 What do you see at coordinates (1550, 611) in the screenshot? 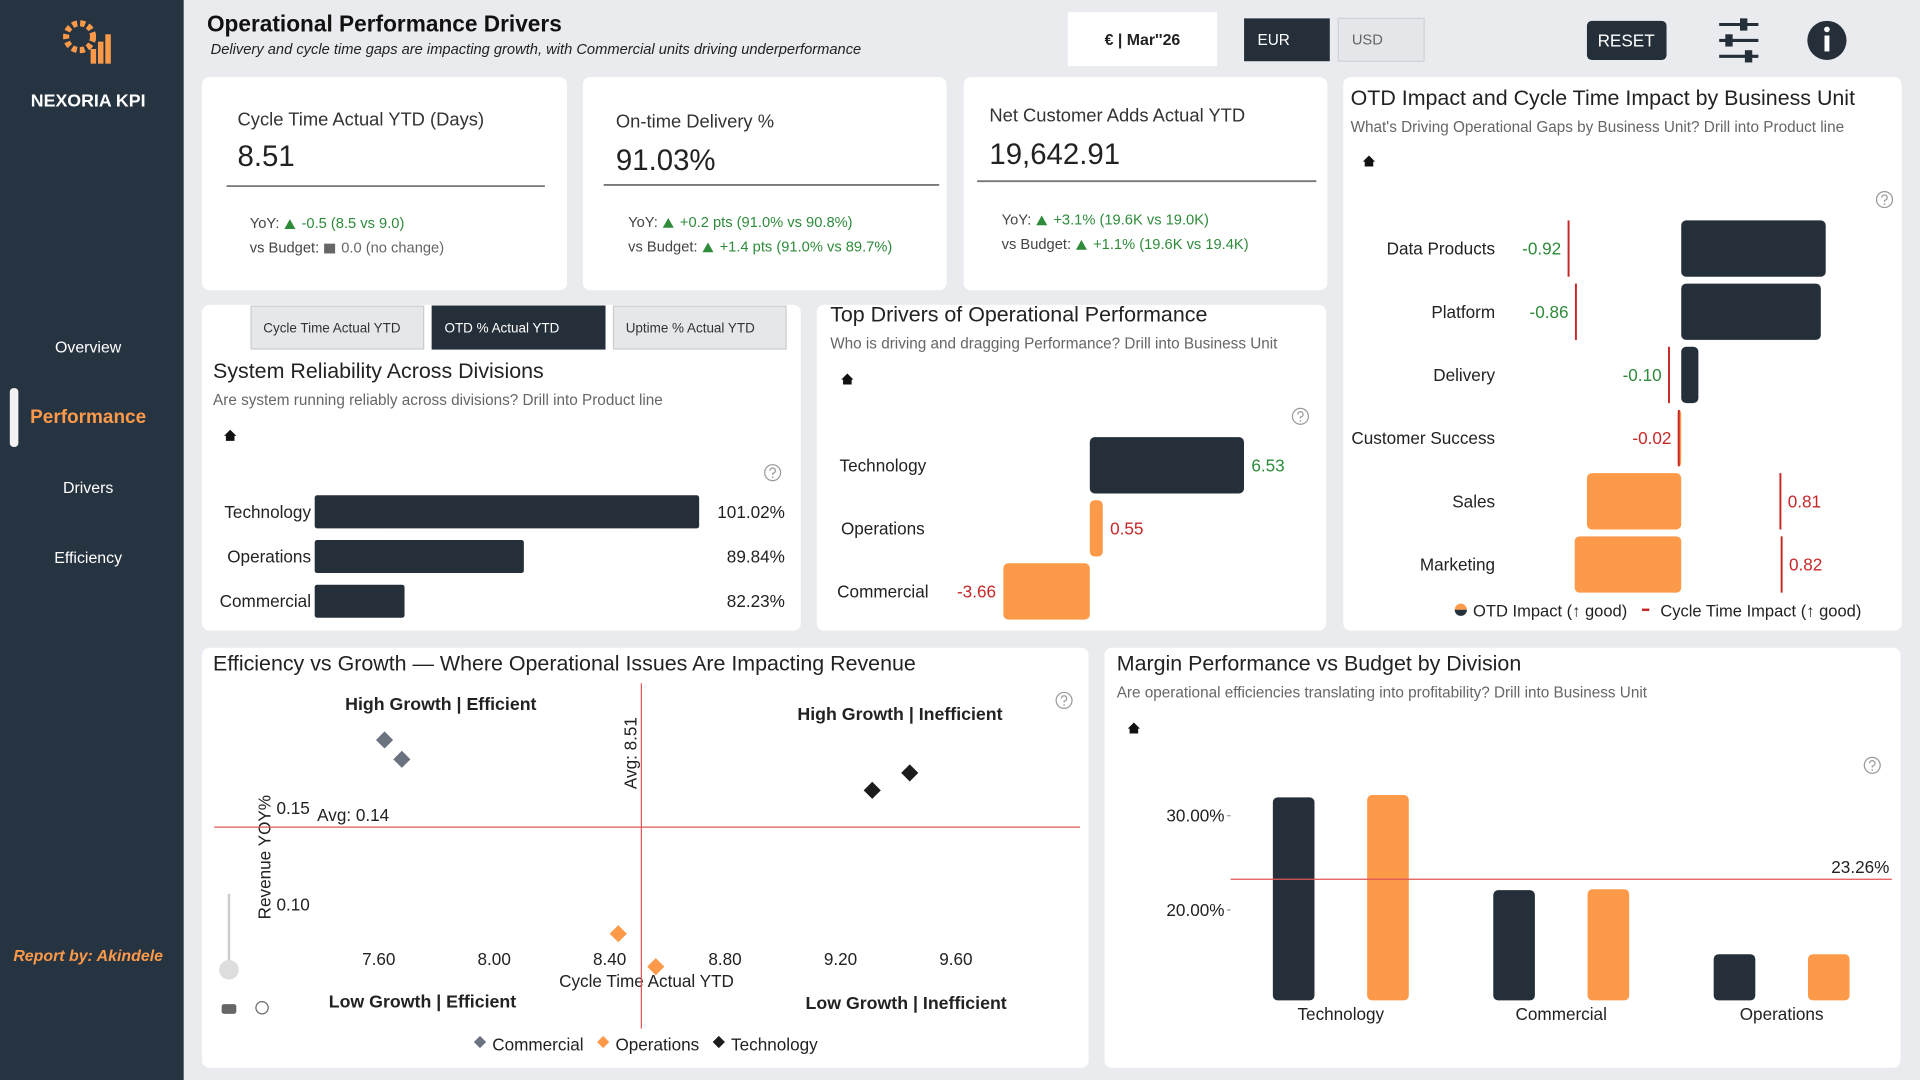
I see `legend-label: OTD Impact (↑ good)` at bounding box center [1550, 611].